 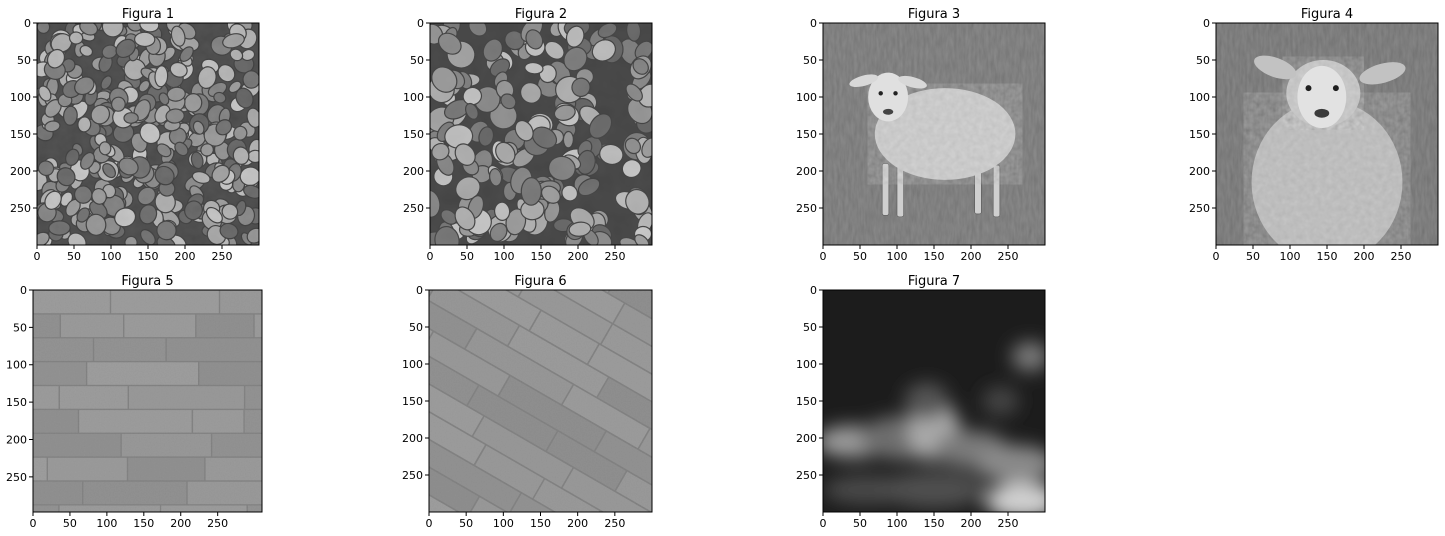 I want to click on panel-4-title: Figura 4, so click(x=1327, y=14).